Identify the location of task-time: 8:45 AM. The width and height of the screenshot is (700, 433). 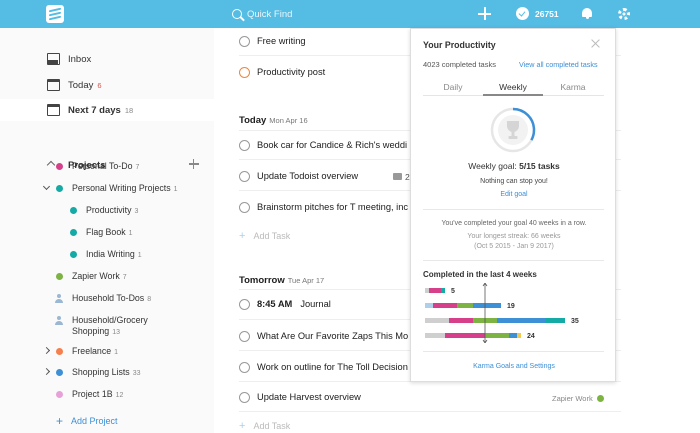
(275, 304).